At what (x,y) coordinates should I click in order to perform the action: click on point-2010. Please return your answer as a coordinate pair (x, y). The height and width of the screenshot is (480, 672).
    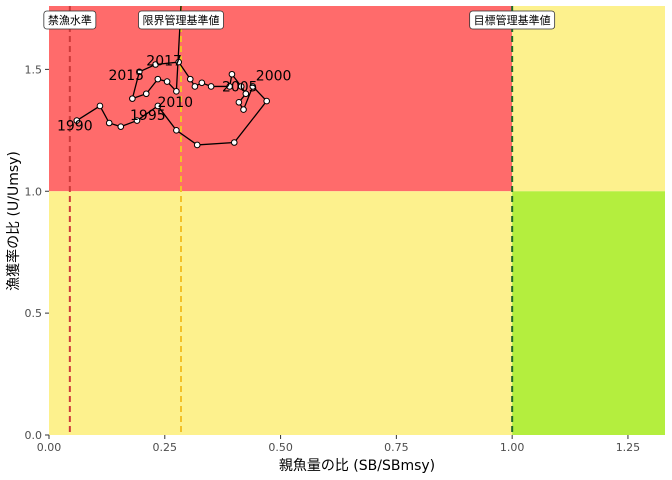
    Looking at the image, I should click on (190, 79).